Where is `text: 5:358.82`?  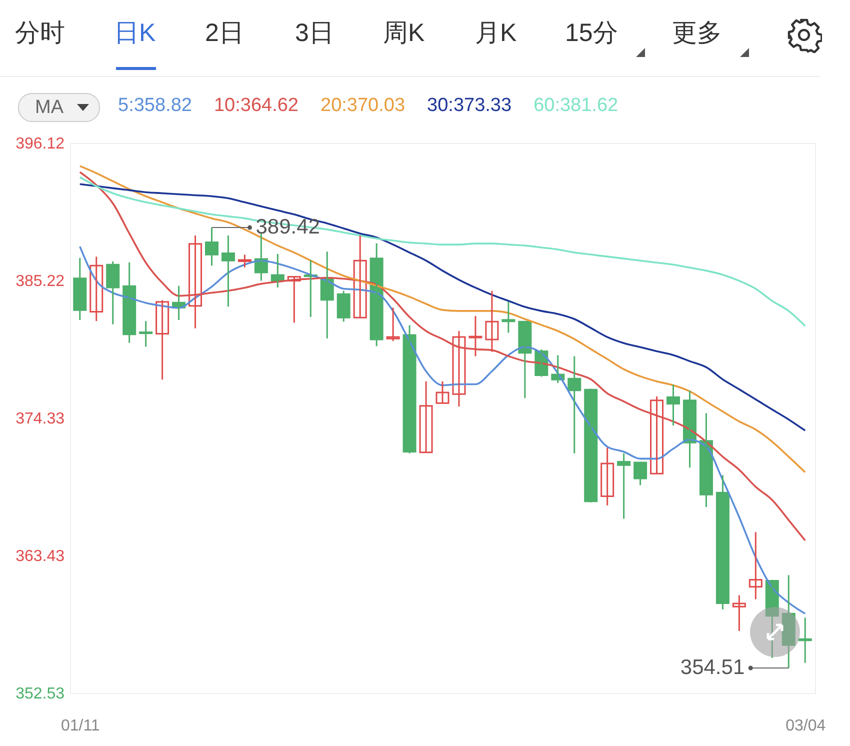
text: 5:358.82 is located at coordinates (155, 106).